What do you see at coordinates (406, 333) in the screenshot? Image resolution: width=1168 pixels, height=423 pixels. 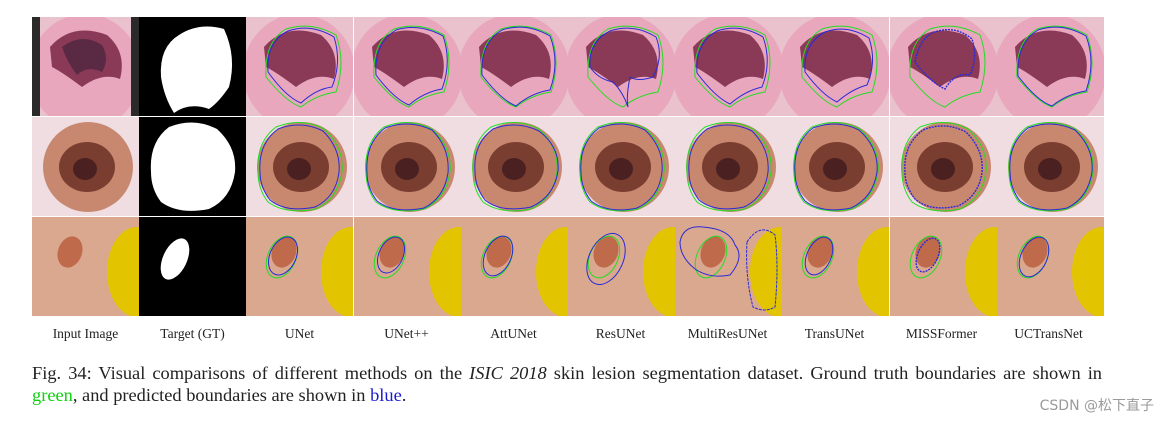 I see `column-label: UNet++` at bounding box center [406, 333].